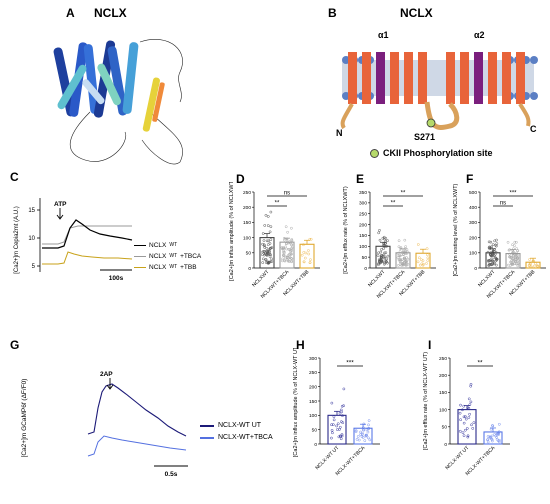 This screenshot has height=504, width=550. What do you see at coordinates (140, 267) in the screenshot?
I see `c-legend-swatch-tbb` at bounding box center [140, 267].